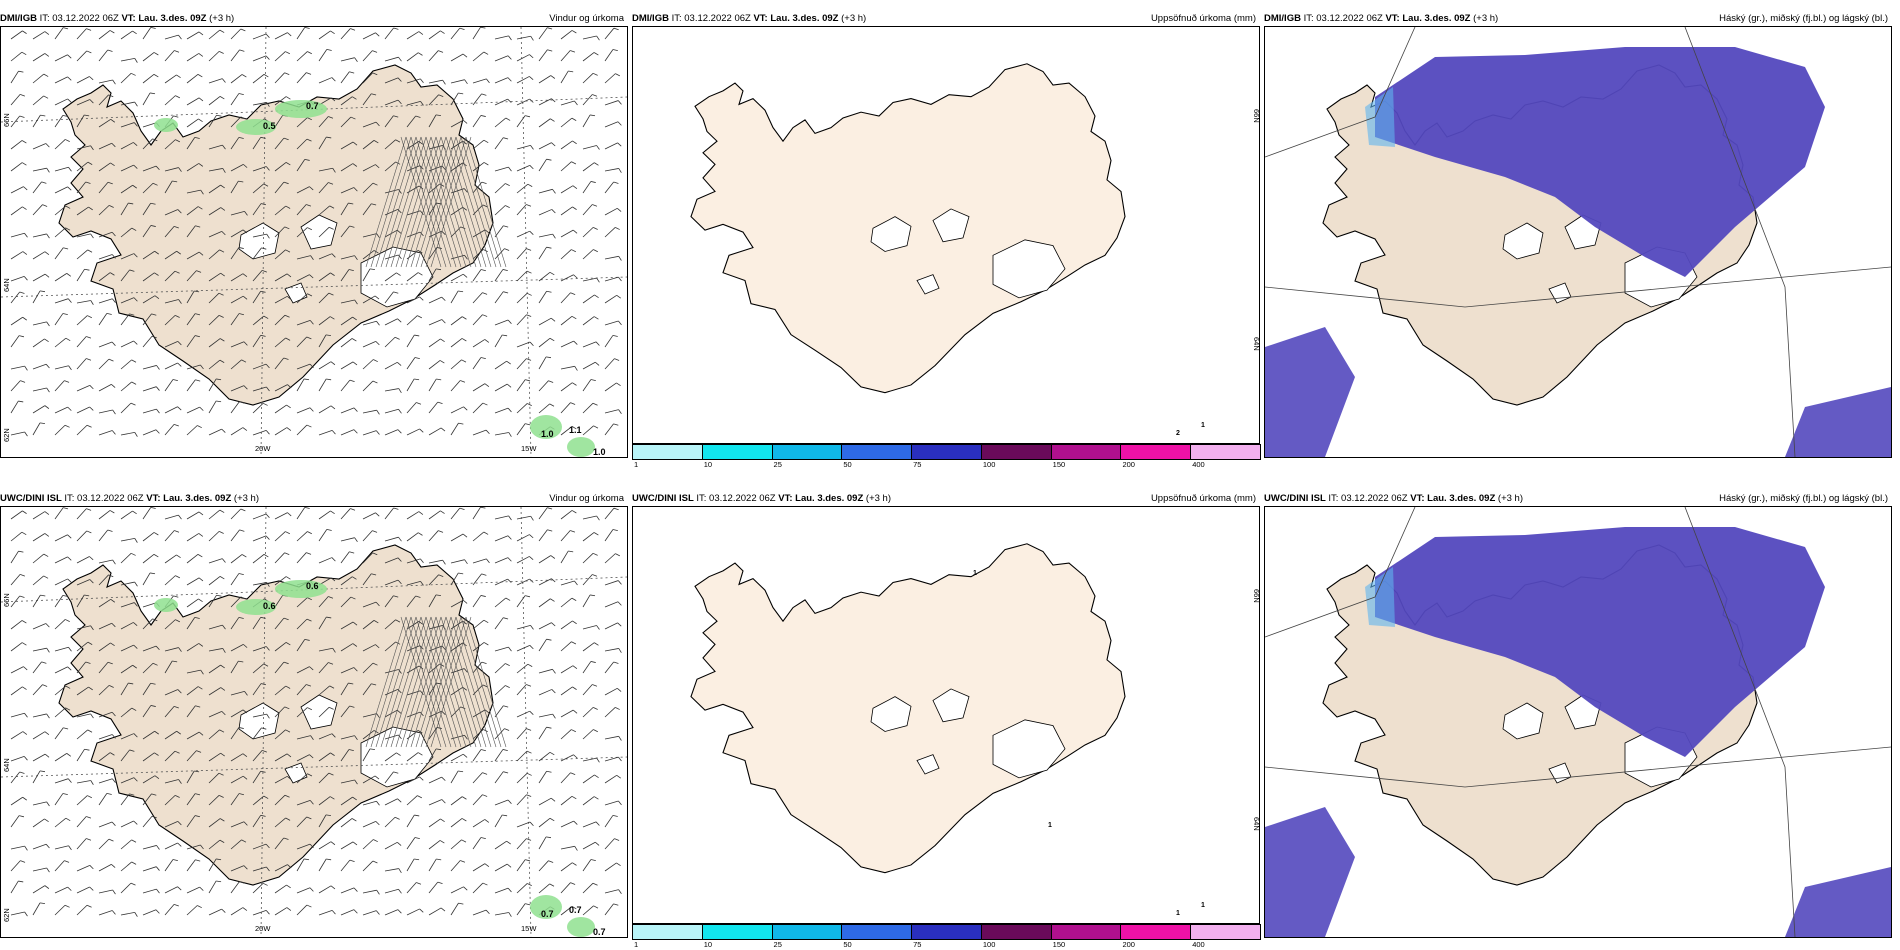 The height and width of the screenshot is (950, 1900). Describe the element at coordinates (1198, 464) in the screenshot. I see `colorbar-label: 400` at that location.